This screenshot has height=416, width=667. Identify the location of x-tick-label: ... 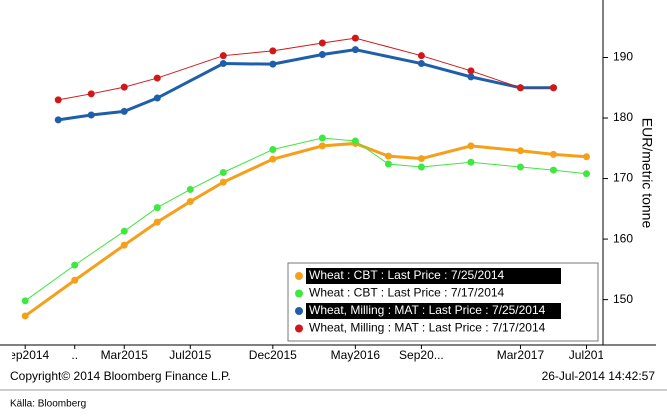
(74, 355).